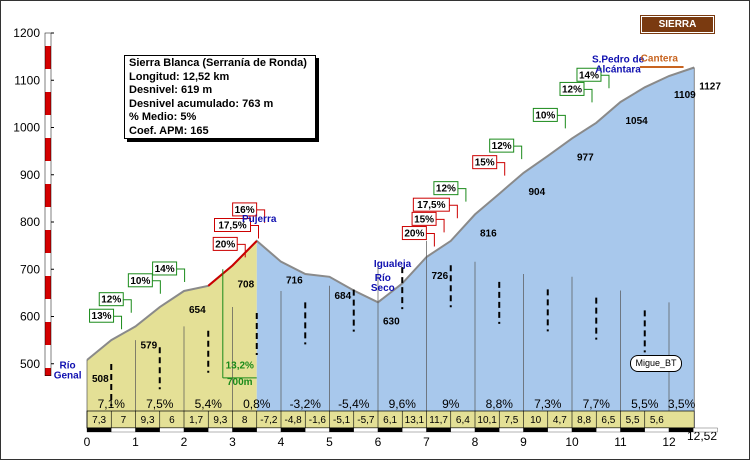 This screenshot has height=460, width=750. What do you see at coordinates (343, 296) in the screenshot?
I see `altitude-label: 684` at bounding box center [343, 296].